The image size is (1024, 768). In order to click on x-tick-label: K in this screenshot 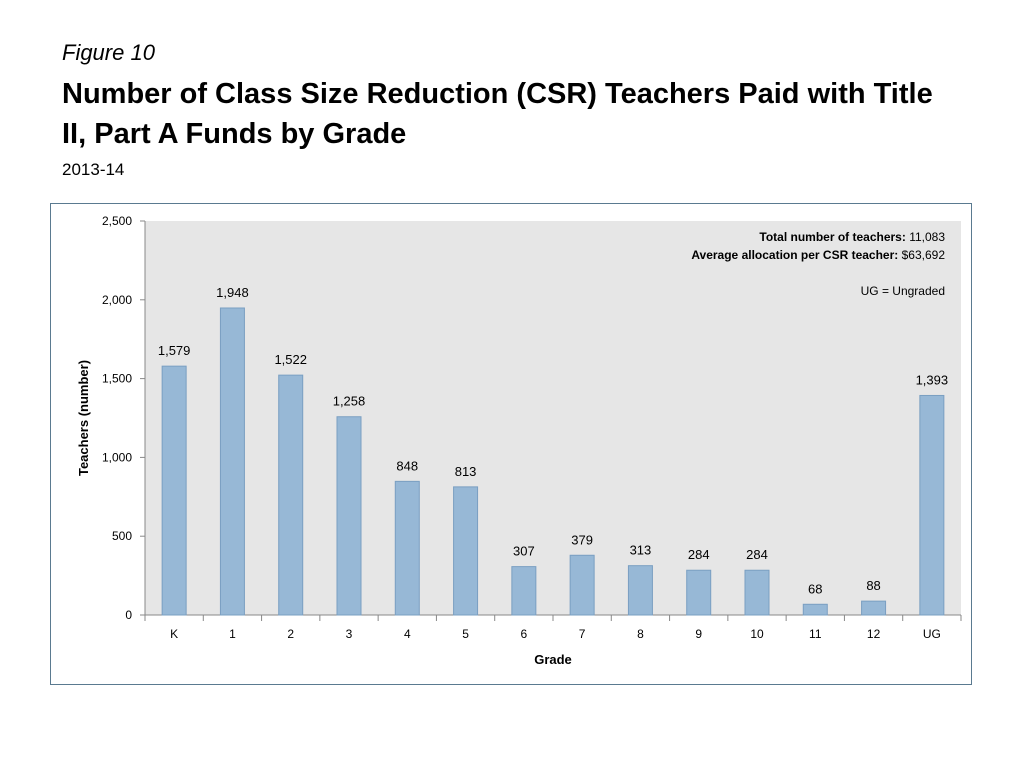, I will do `click(174, 634)`.